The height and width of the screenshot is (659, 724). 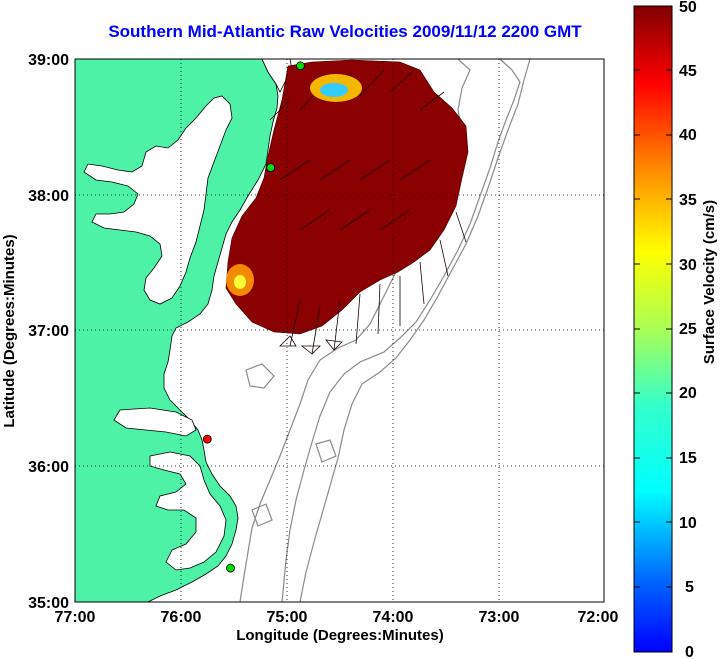 What do you see at coordinates (271, 168) in the screenshot?
I see `station-mid-marker` at bounding box center [271, 168].